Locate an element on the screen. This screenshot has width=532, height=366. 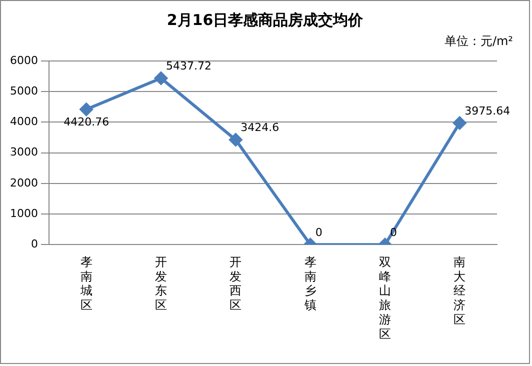
chart-title: 2月16日孝感商品房成交均价 is located at coordinates (265, 21).